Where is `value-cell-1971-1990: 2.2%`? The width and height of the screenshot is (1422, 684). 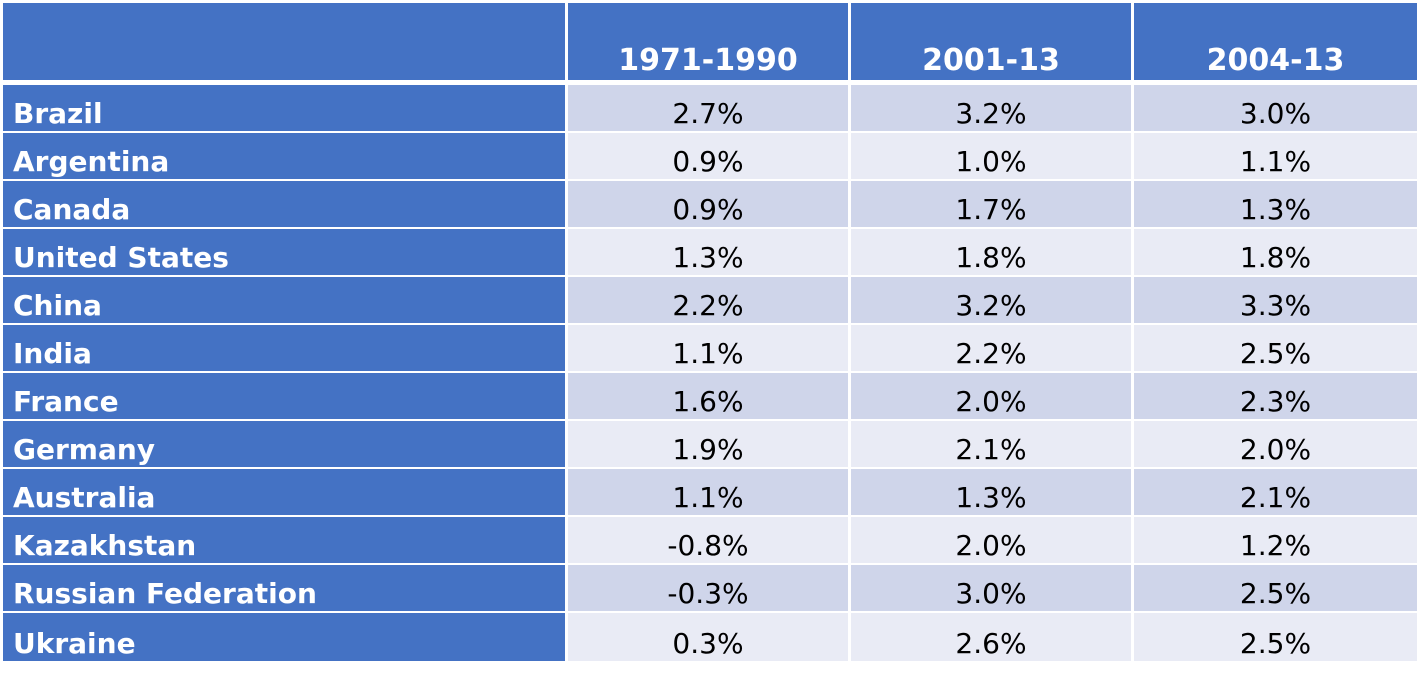
value-cell-1971-1990: 2.2% is located at coordinates (709, 301).